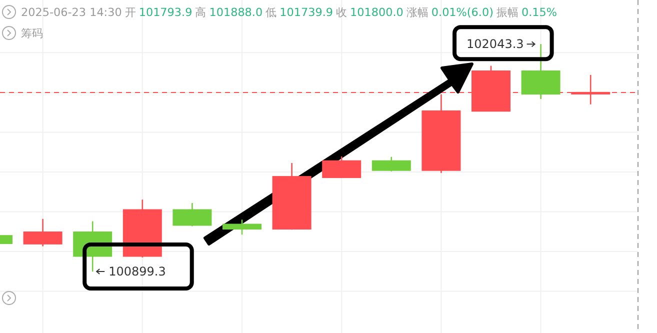  I want to click on annotation: 102043.3, so click(495, 44).